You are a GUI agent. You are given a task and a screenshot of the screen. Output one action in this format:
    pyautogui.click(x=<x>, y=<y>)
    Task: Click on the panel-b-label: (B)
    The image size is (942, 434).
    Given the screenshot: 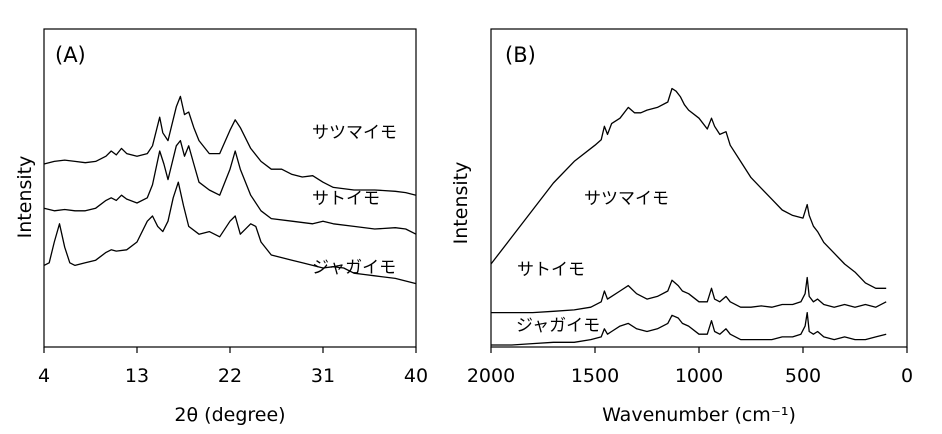 What is the action you would take?
    pyautogui.click(x=520, y=55)
    